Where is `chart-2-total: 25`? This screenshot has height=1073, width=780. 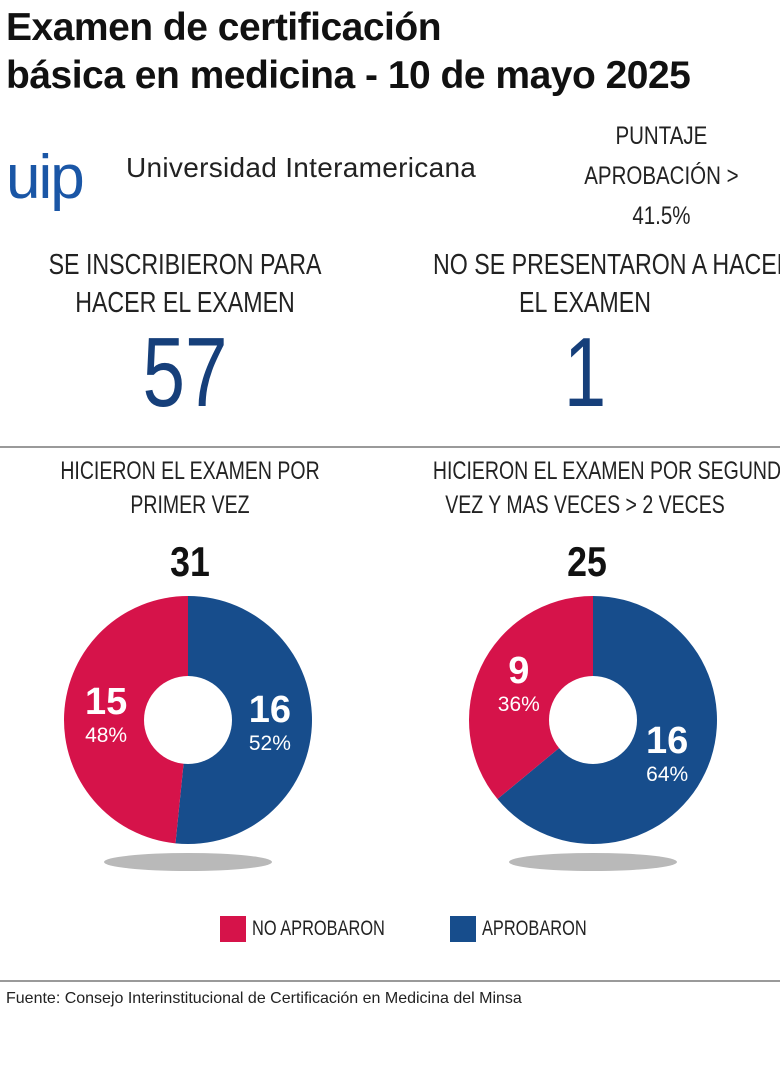 chart-2-total: 25 is located at coordinates (587, 561).